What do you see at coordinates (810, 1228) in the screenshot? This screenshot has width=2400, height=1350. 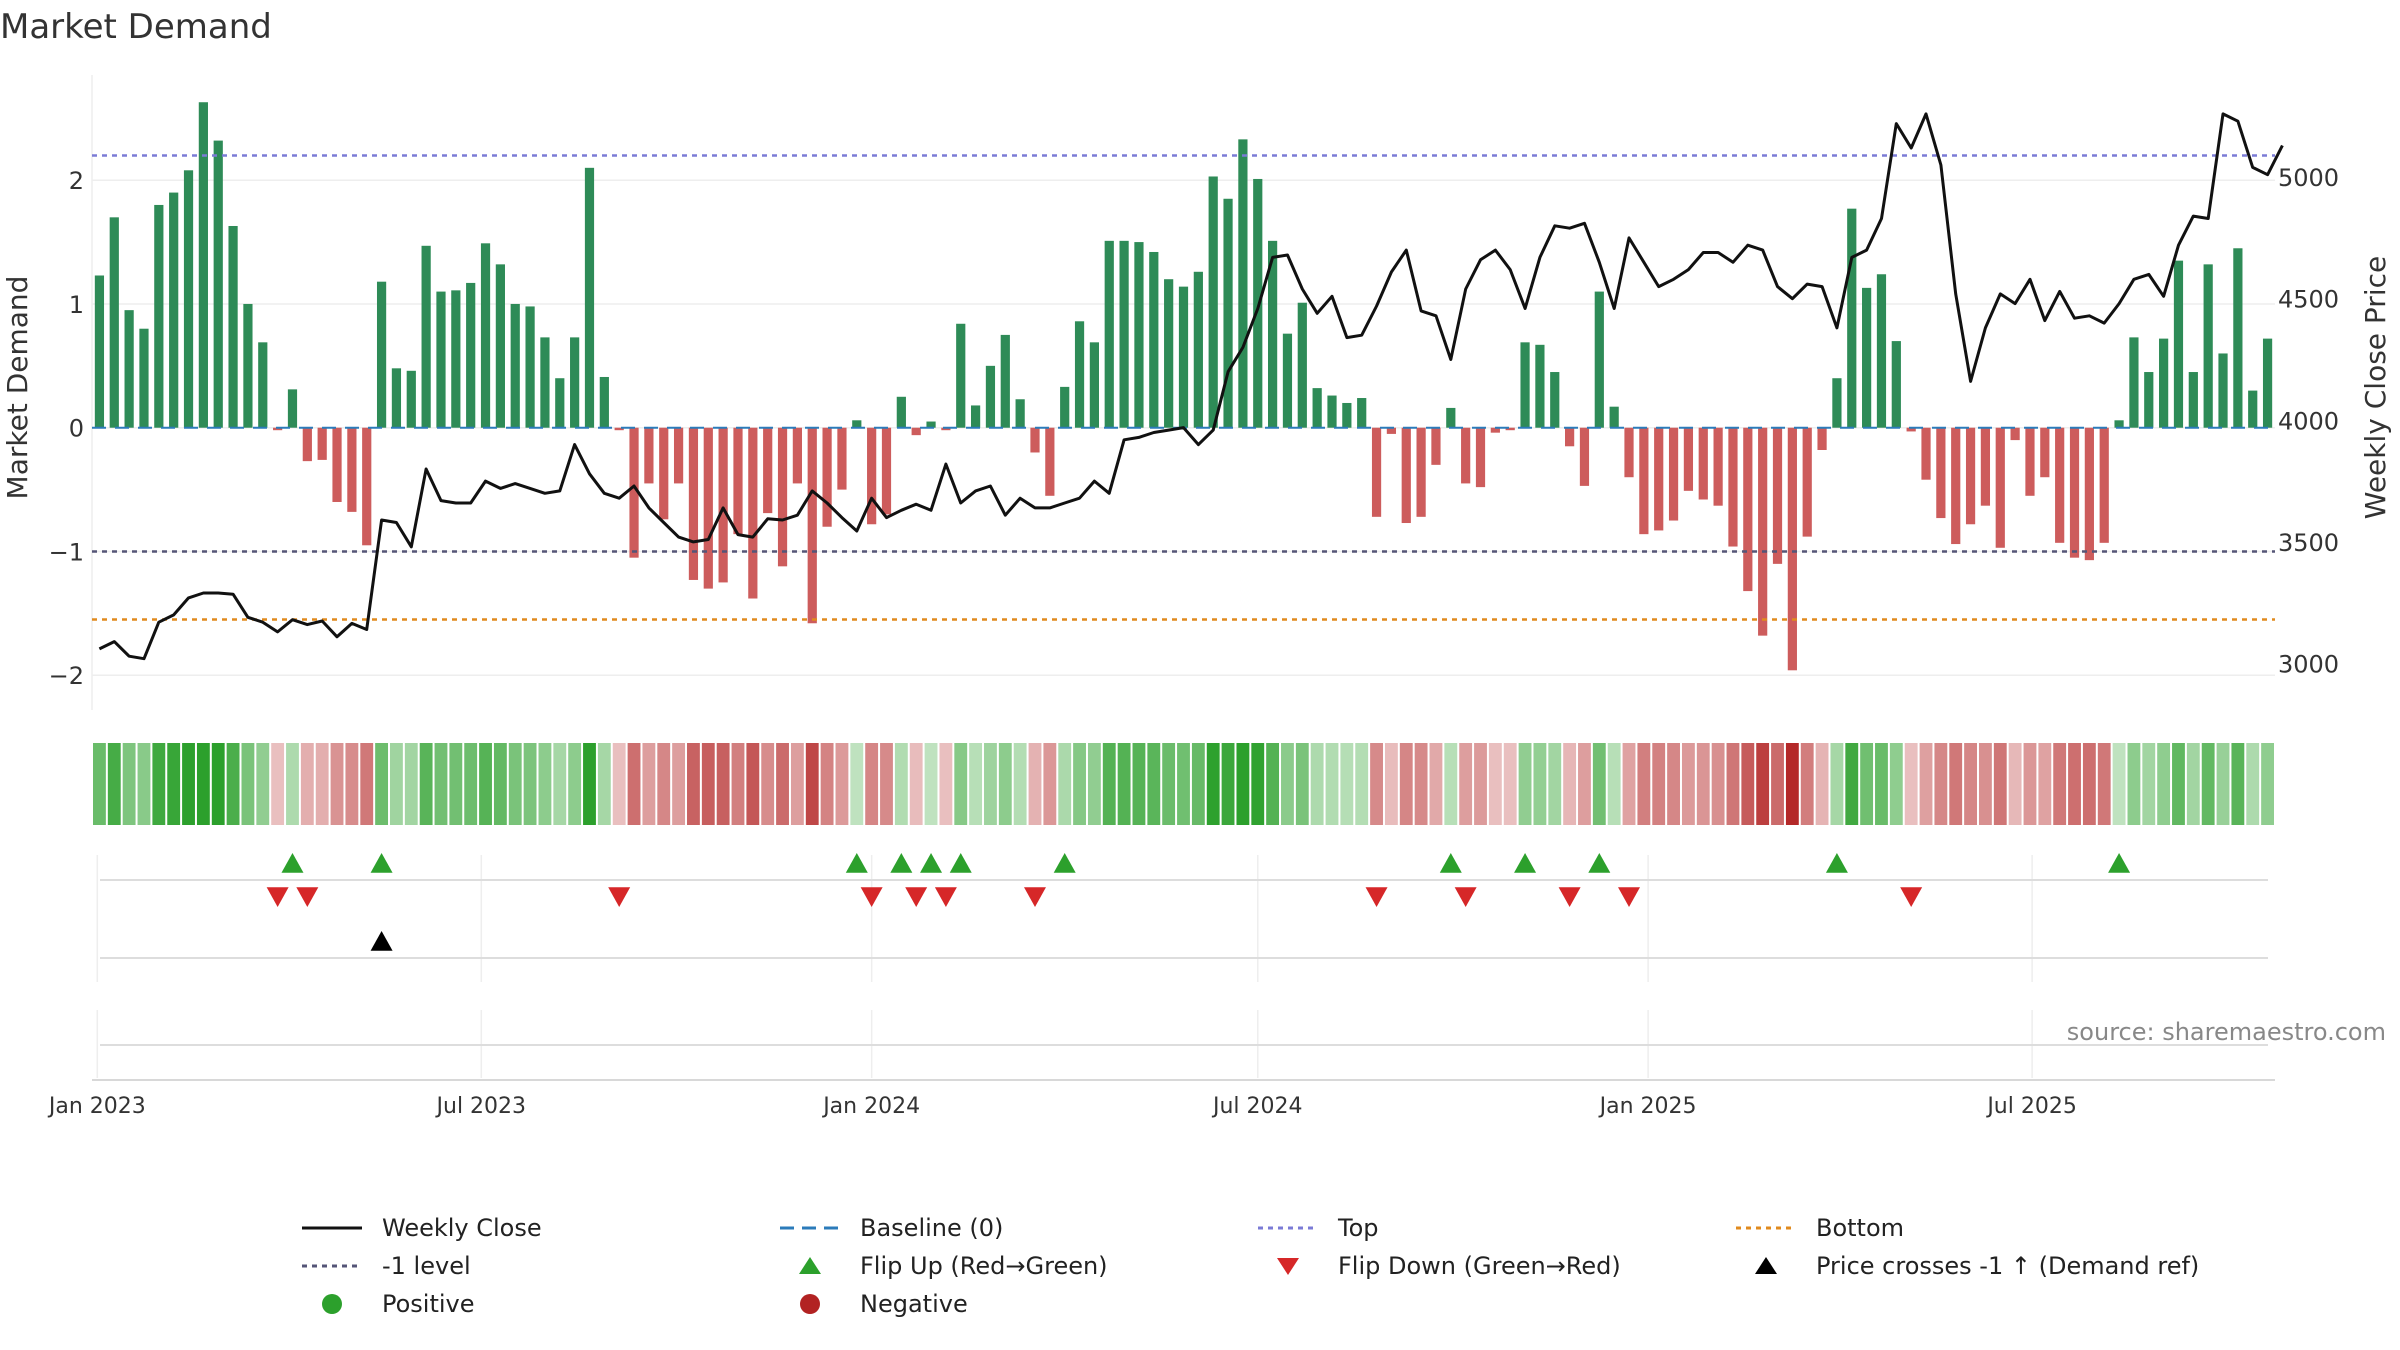 I see `dashed-line-icon` at bounding box center [810, 1228].